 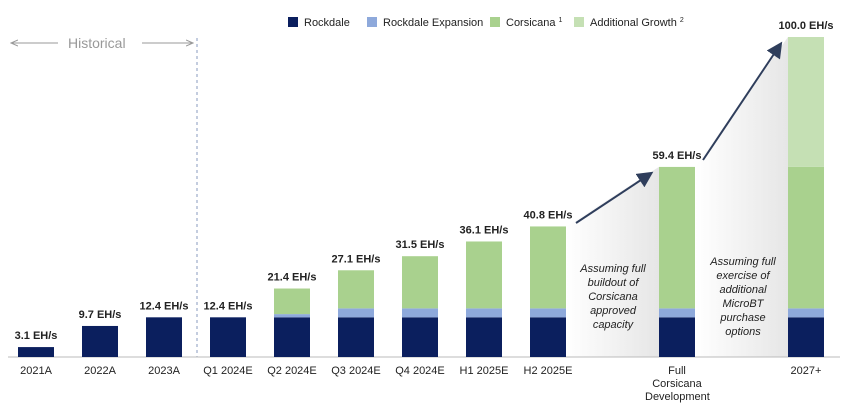 I want to click on total-label: 59.4 EH/s, so click(x=677, y=156).